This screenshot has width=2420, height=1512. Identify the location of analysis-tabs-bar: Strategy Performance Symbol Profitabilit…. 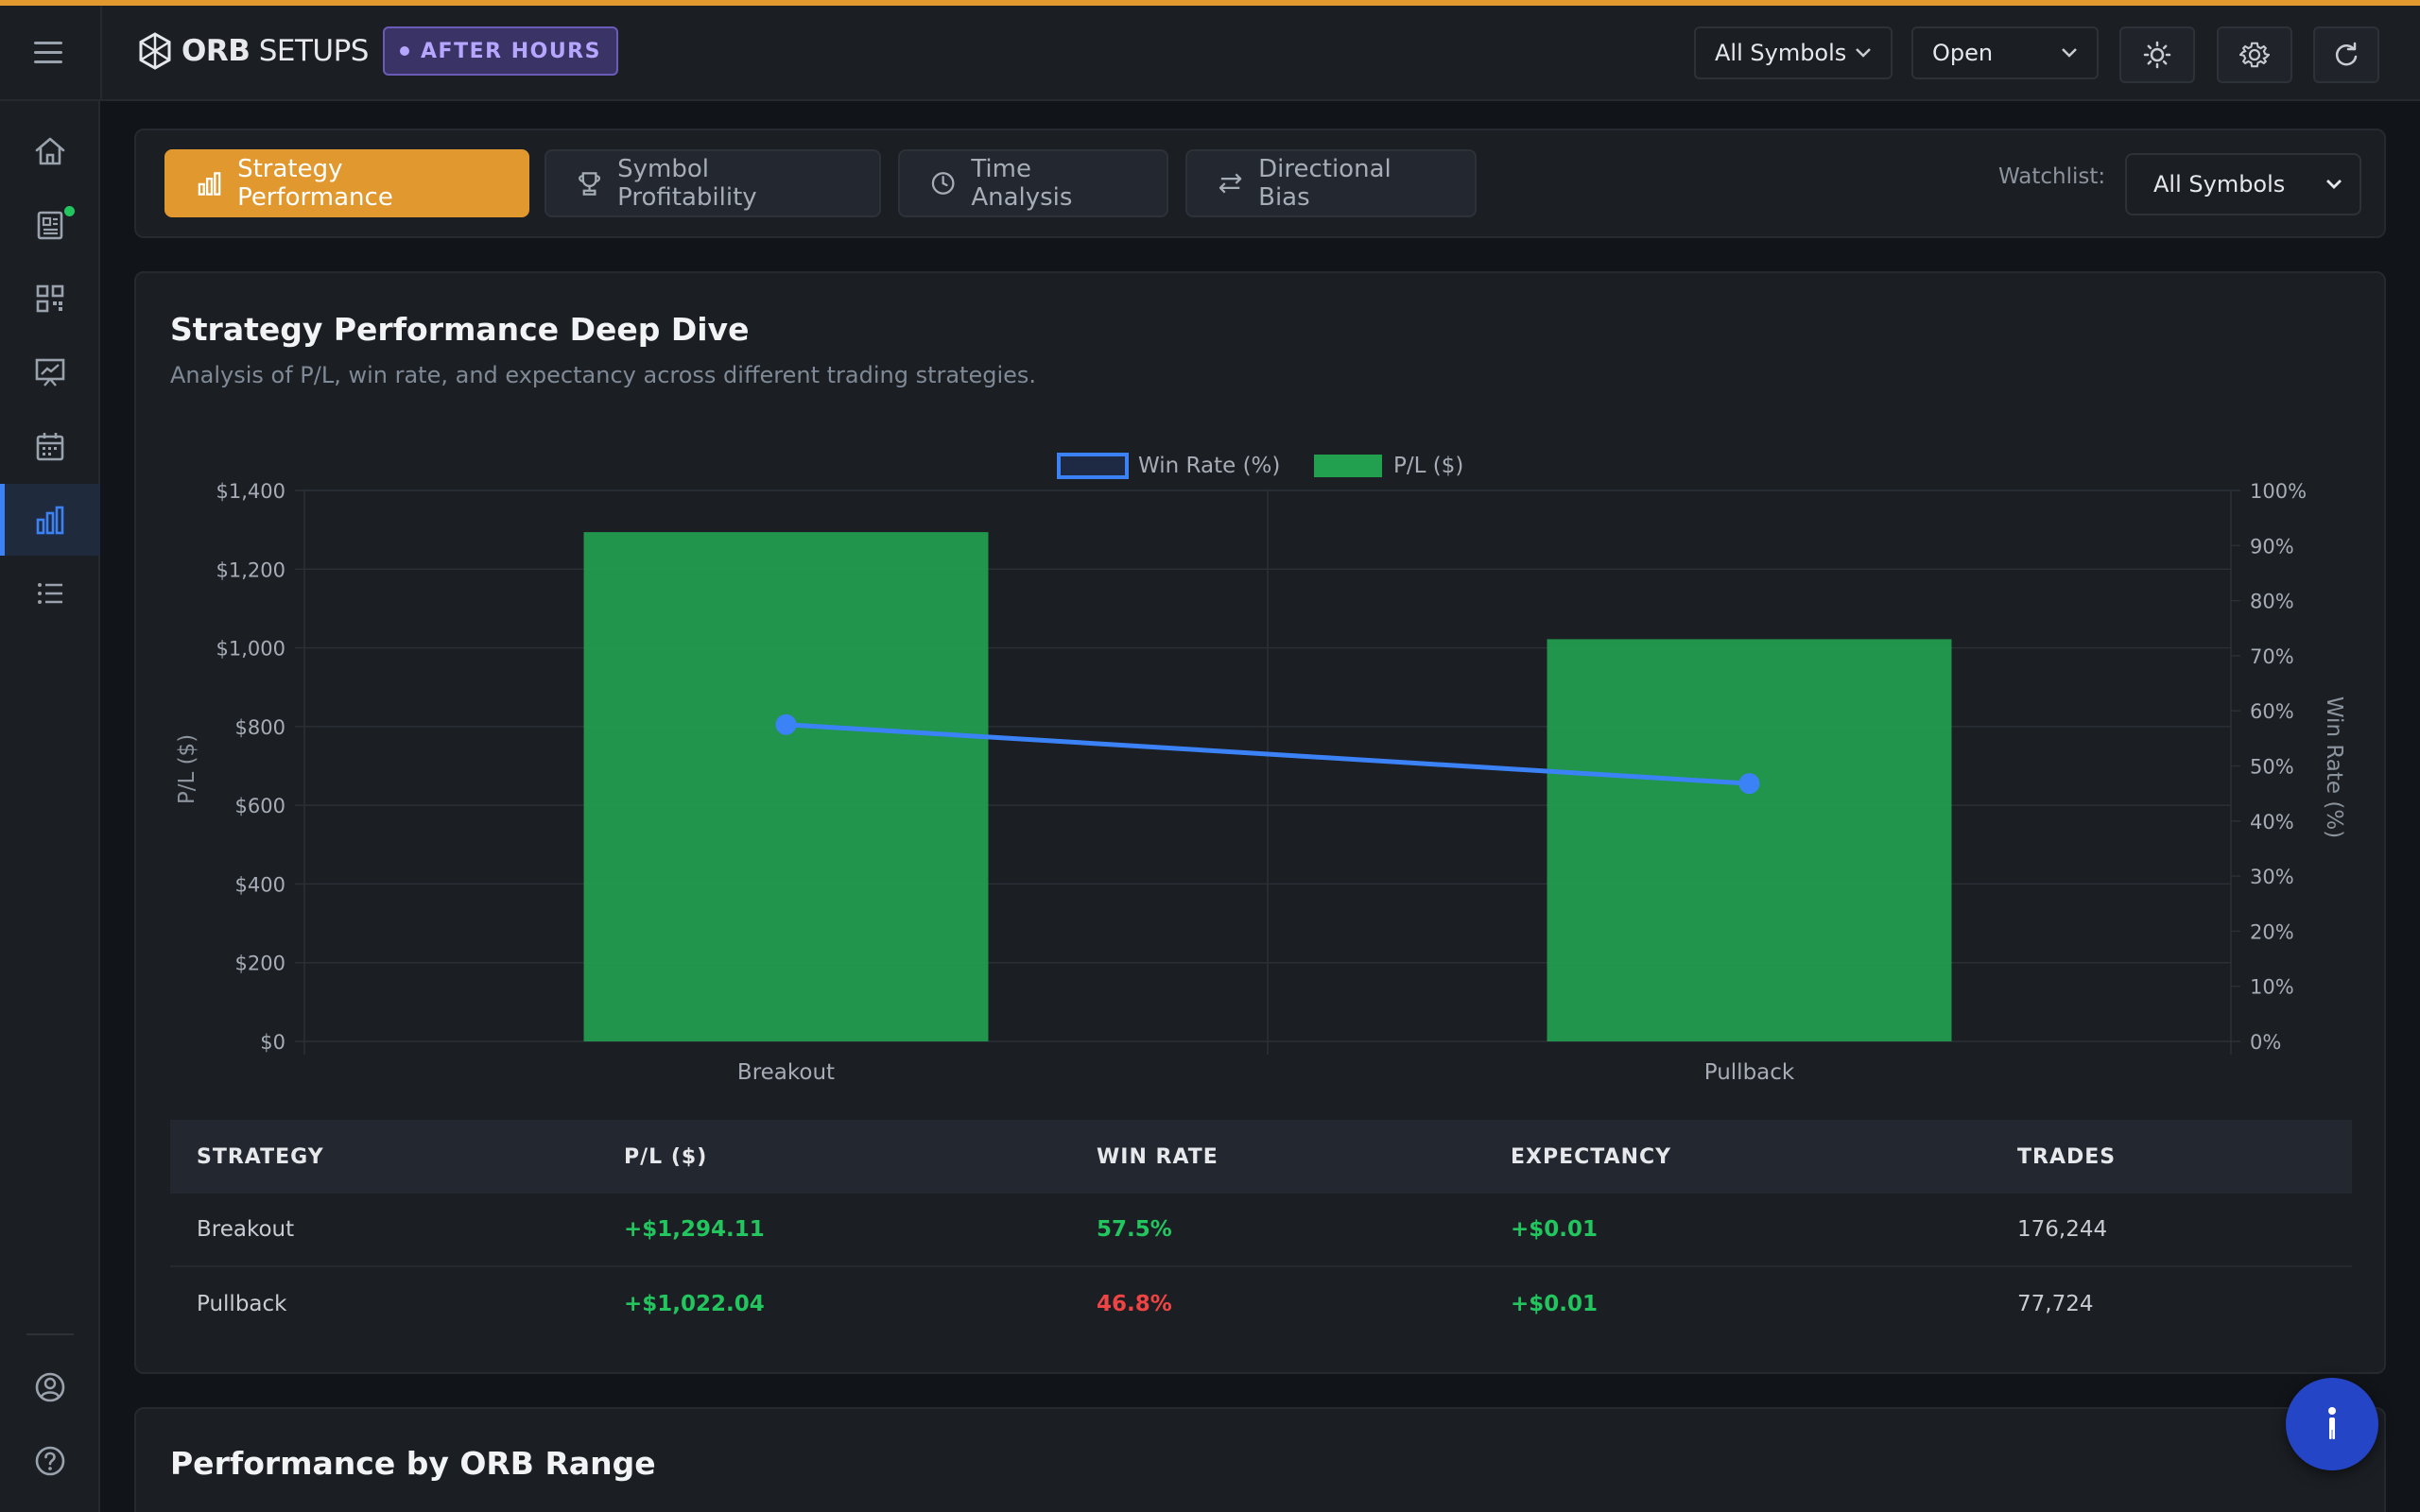
(1260, 183).